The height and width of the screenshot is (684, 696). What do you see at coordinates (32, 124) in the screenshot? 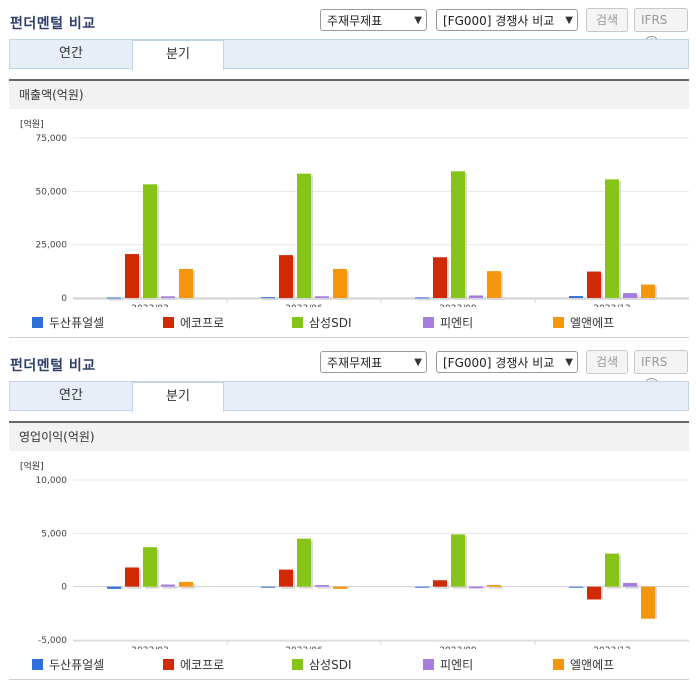
I see `unit-label: [억원]` at bounding box center [32, 124].